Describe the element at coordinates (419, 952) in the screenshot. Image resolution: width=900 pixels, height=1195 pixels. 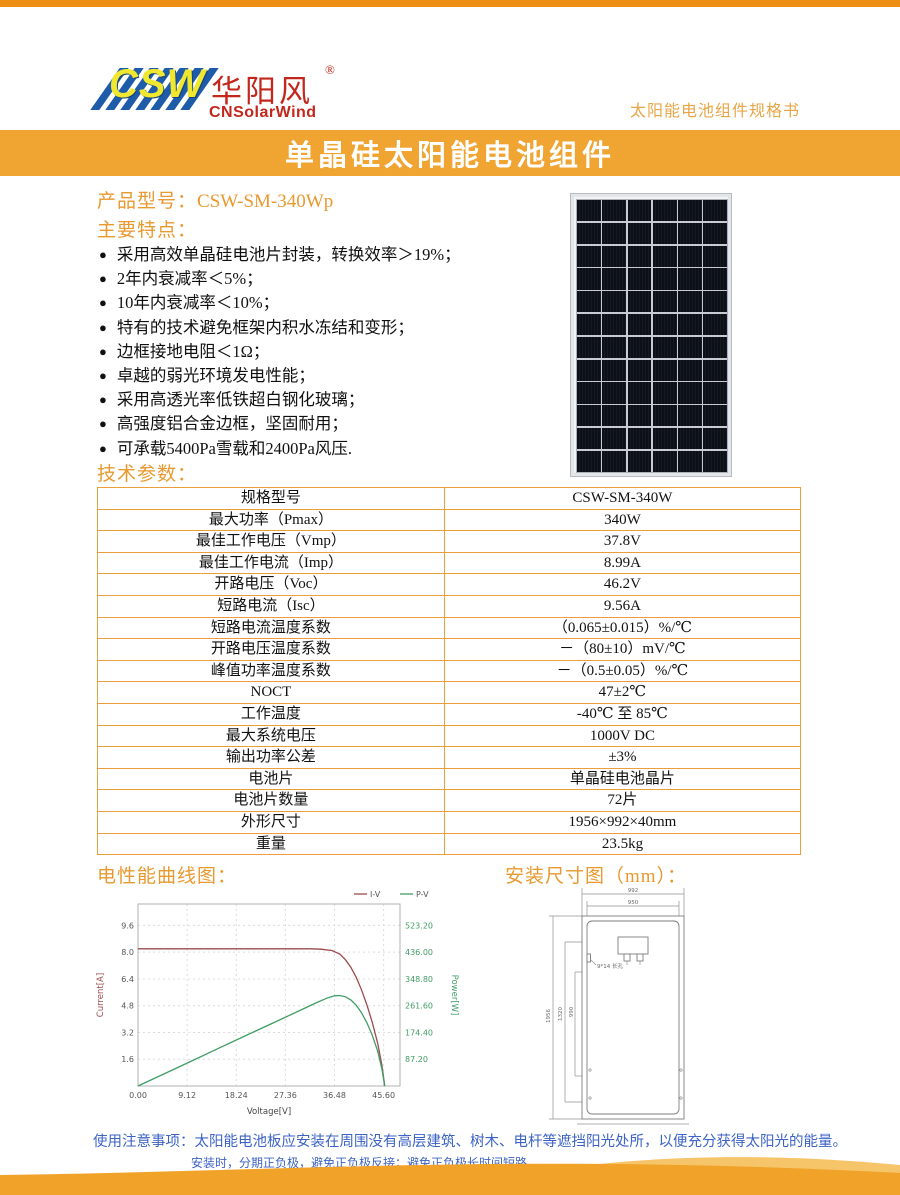
I see `svg-text: 436.00` at that location.